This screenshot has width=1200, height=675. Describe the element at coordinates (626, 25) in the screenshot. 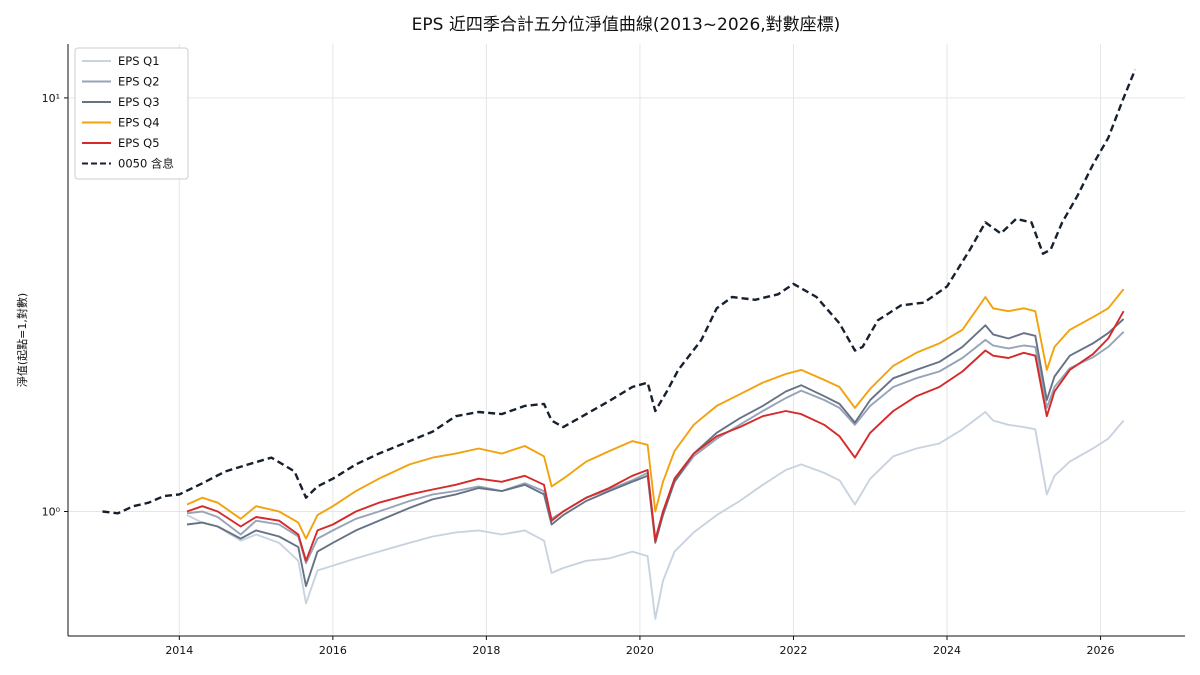

I see `chart-title: EPS 近四季合計五分位淨值曲線(2013~2026,對數座標)` at that location.